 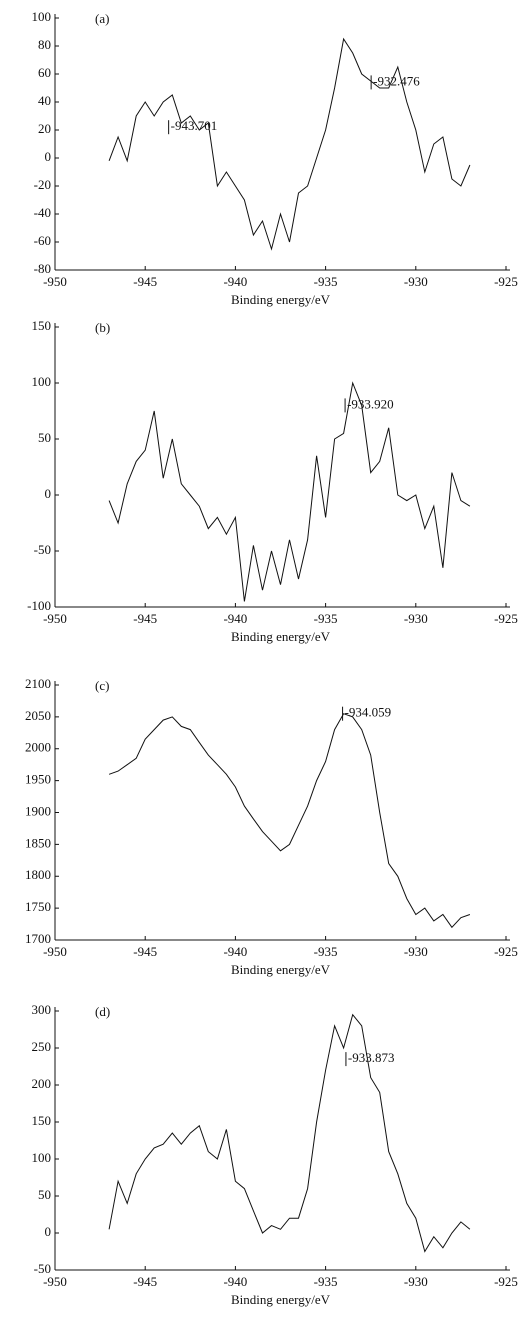 What do you see at coordinates (396, 80) in the screenshot?
I see `annotation: -932.476` at bounding box center [396, 80].